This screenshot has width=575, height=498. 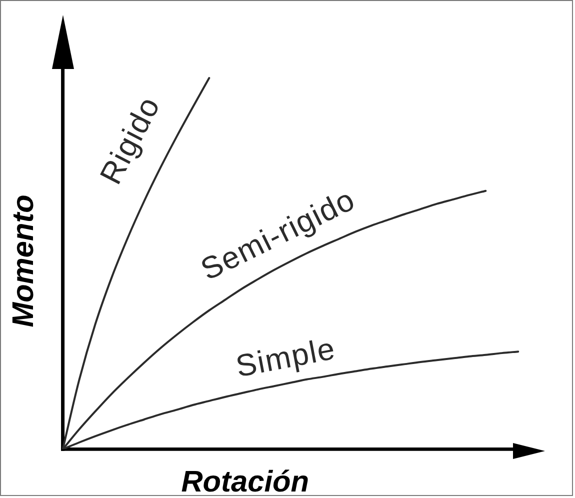 What do you see at coordinates (23, 261) in the screenshot?
I see `y-axis-title: Momento` at bounding box center [23, 261].